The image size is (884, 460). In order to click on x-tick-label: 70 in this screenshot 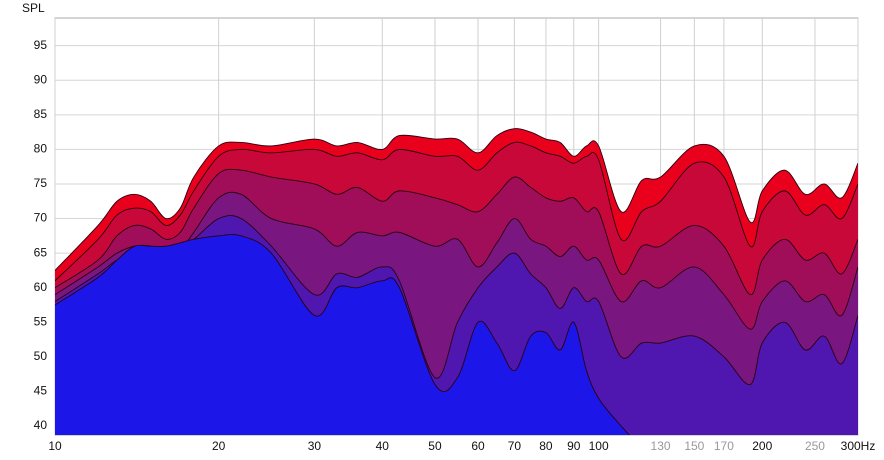, I will do `click(515, 446)`.